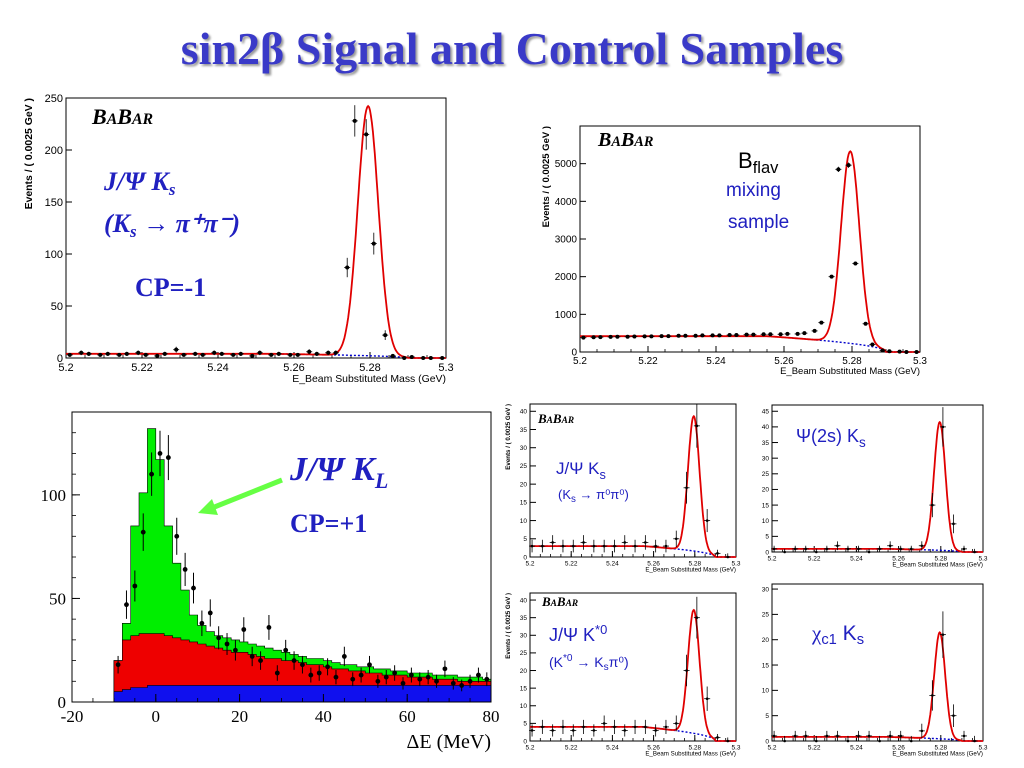 Image resolution: width=1024 pixels, height=768 pixels. Describe the element at coordinates (512, 48) in the screenshot. I see `slide-title: sin2β Signal and Control Samples` at that location.